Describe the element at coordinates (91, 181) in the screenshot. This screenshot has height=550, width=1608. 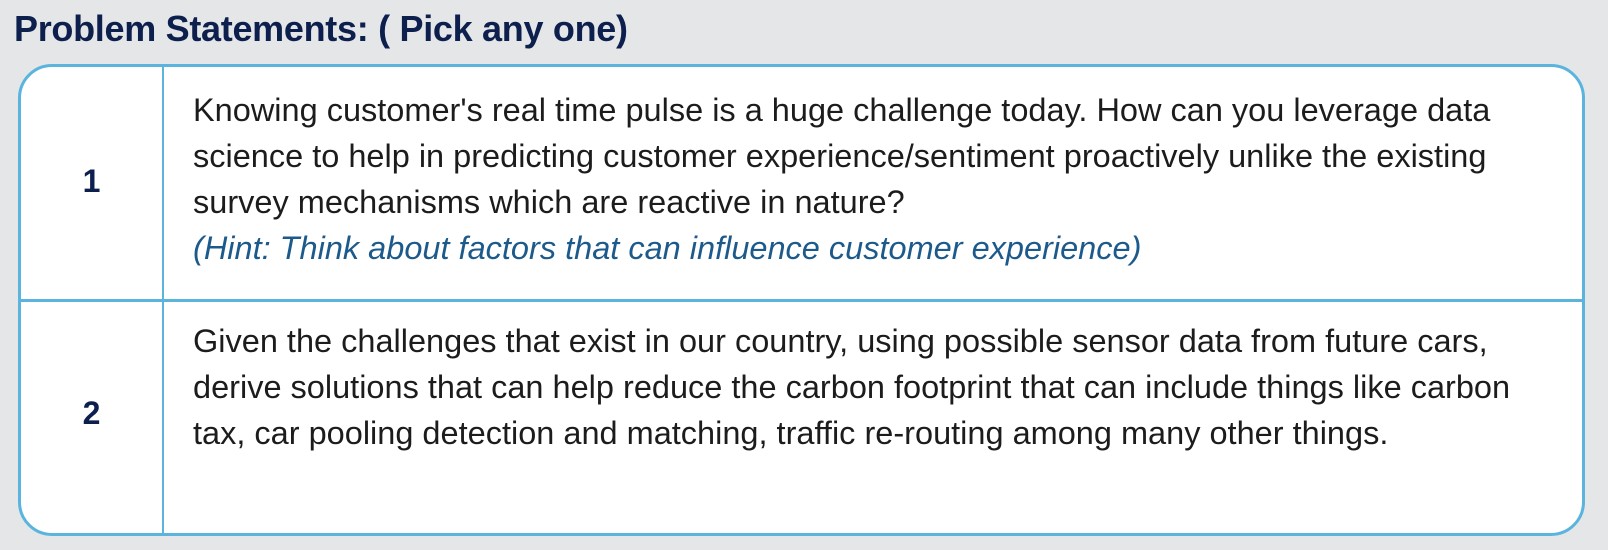
I see `problem-number-1: 1` at that location.